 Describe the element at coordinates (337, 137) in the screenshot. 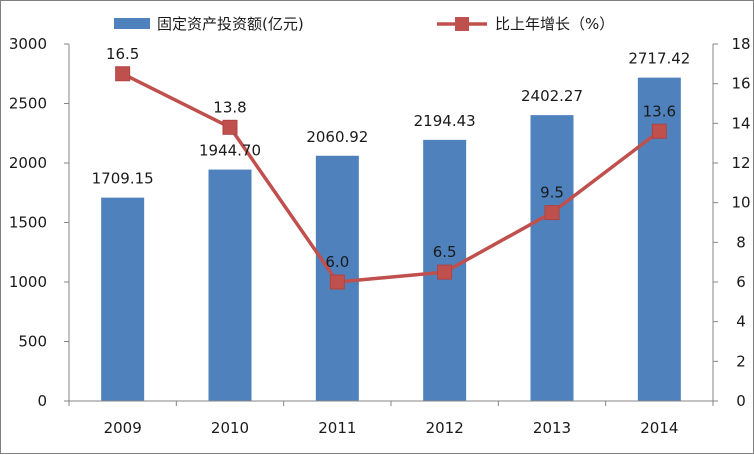

I see `bar-value-label: 2060.92` at that location.